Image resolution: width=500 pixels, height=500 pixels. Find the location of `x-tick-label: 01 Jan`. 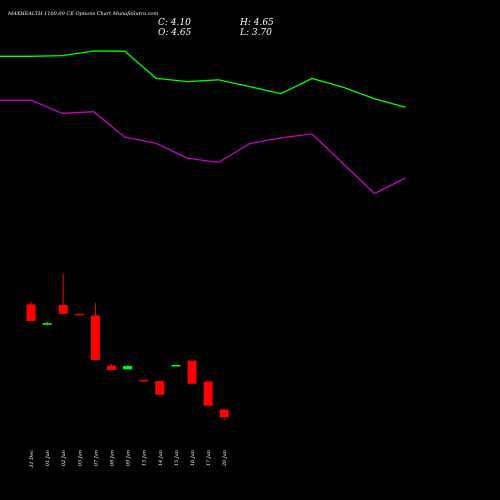

x-tick-label: 01 Jan is located at coordinates (48, 458).